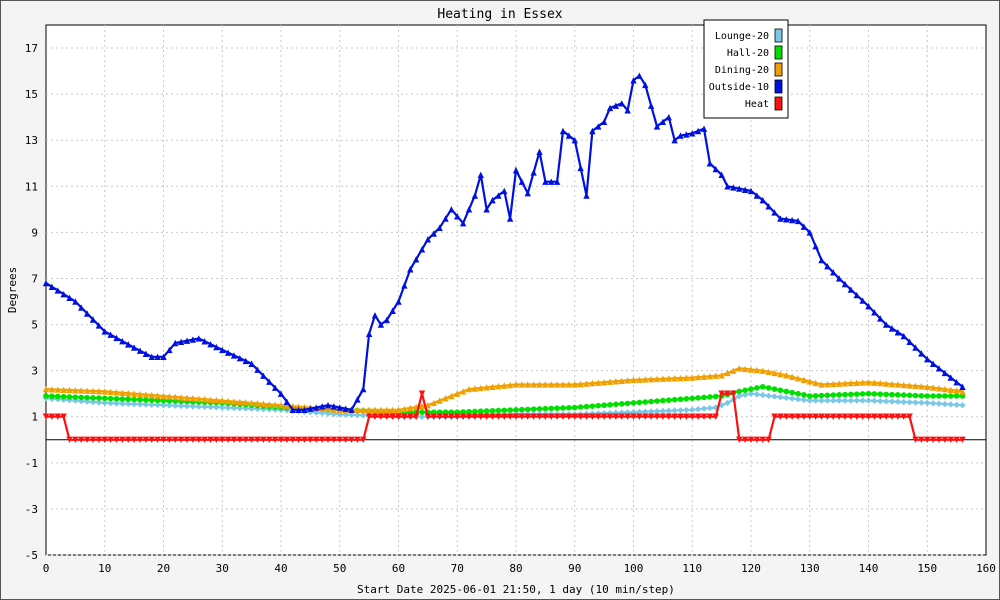 Image resolution: width=1000 pixels, height=600 pixels. Describe the element at coordinates (34, 278) in the screenshot. I see `y-tick-label: 7` at that location.